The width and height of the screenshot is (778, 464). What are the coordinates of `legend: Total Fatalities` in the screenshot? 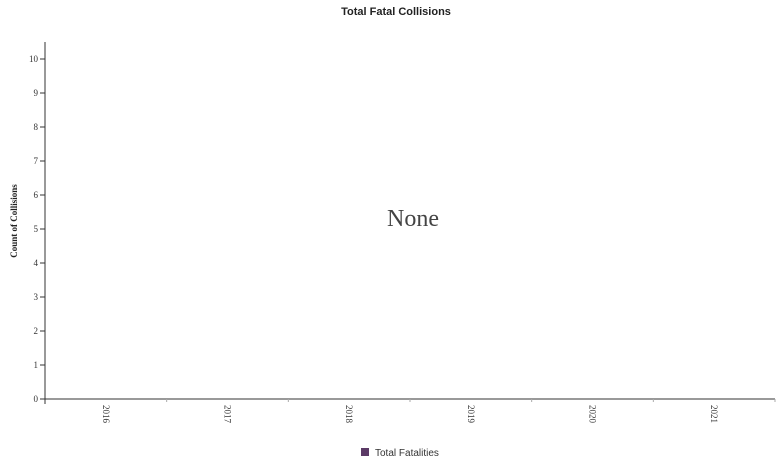 It's located at (400, 453).